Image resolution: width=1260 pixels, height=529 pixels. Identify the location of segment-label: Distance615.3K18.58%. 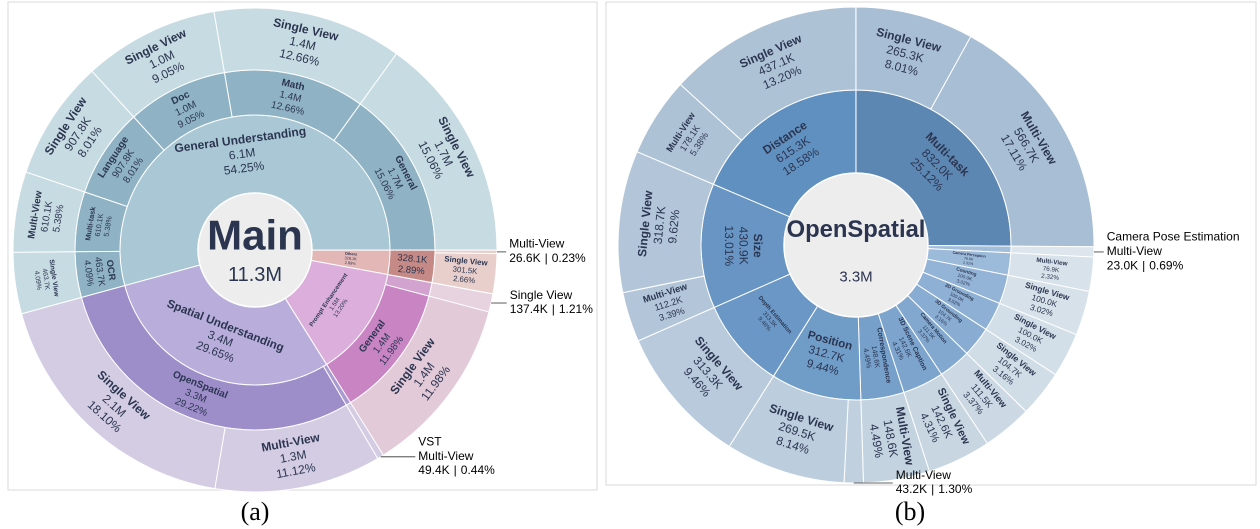
(793, 149).